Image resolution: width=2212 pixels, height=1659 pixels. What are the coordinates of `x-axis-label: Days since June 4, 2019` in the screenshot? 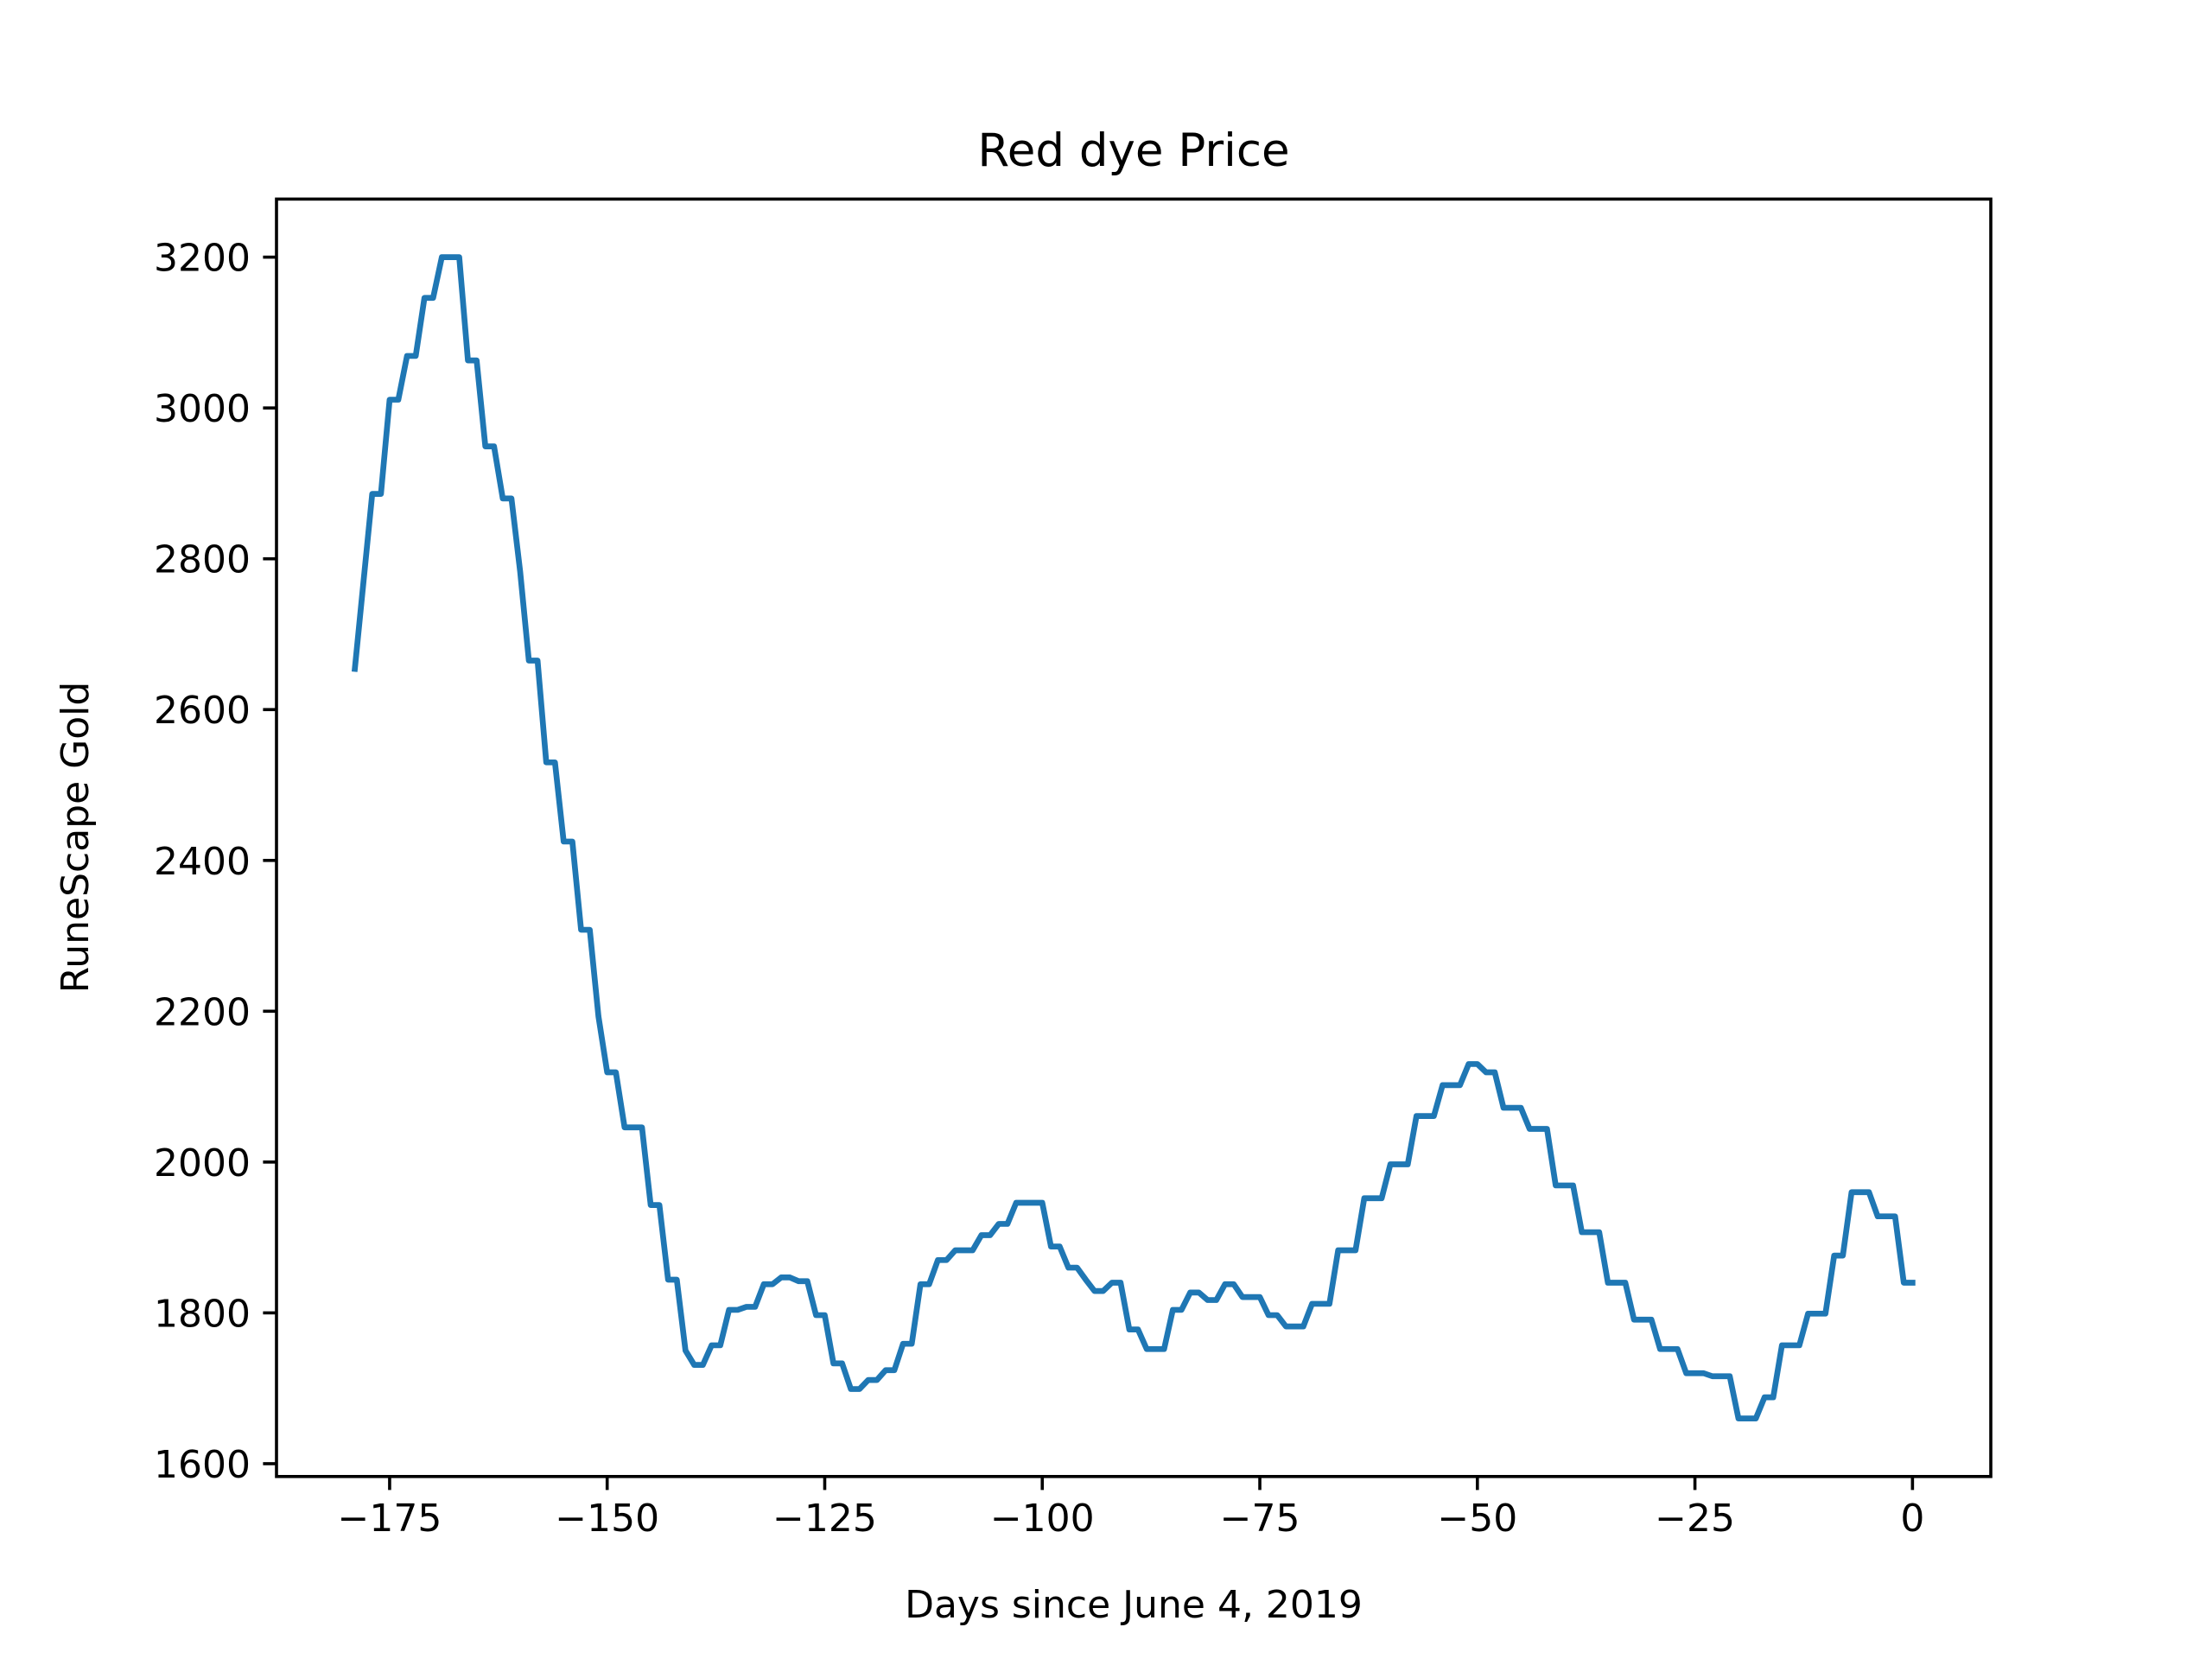 It's located at (1134, 1605).